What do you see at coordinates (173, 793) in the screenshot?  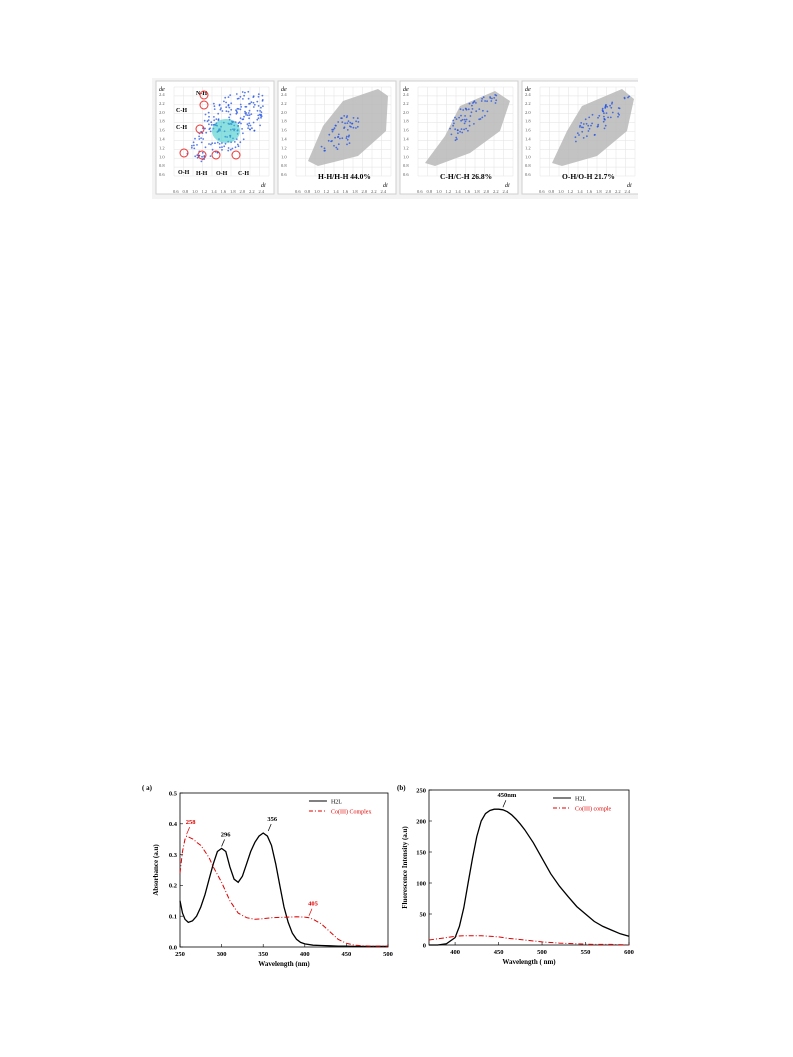 I see `y-tick-label: 0.5` at bounding box center [173, 793].